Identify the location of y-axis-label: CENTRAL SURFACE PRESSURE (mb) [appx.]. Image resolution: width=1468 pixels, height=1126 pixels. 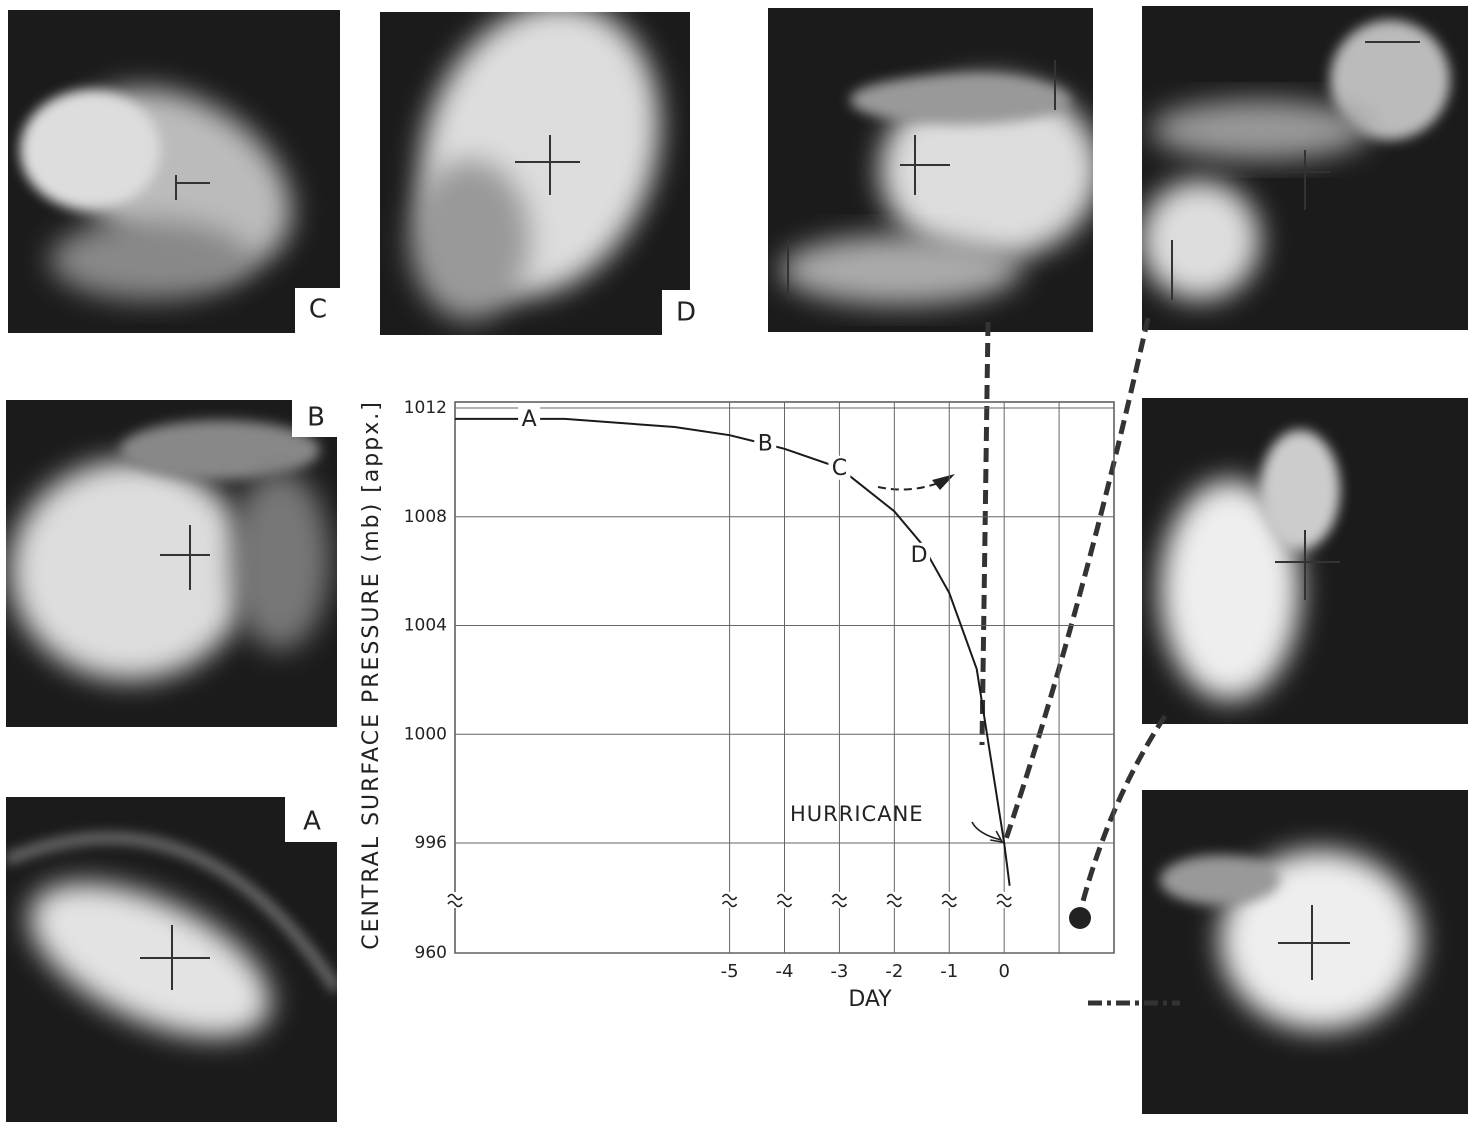
(371, 675).